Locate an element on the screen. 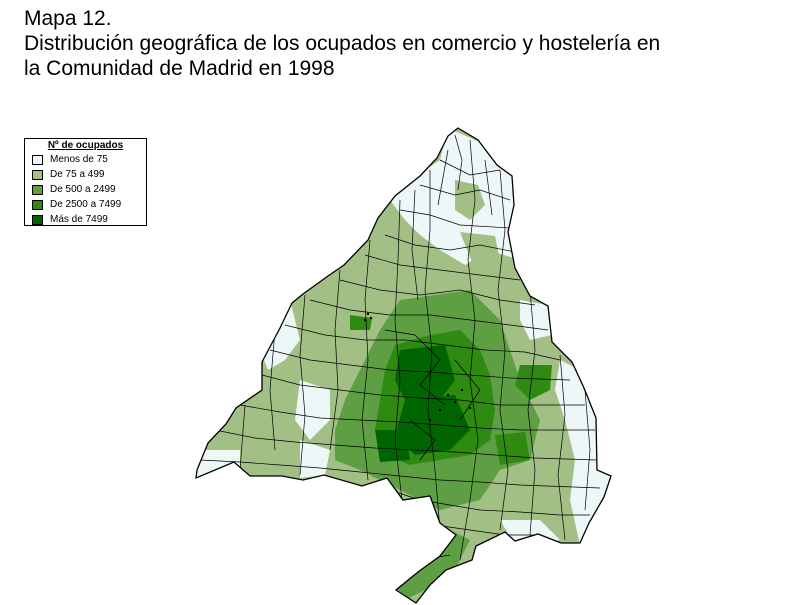 The image size is (800, 605). east-town-highlight is located at coordinates (533, 382).